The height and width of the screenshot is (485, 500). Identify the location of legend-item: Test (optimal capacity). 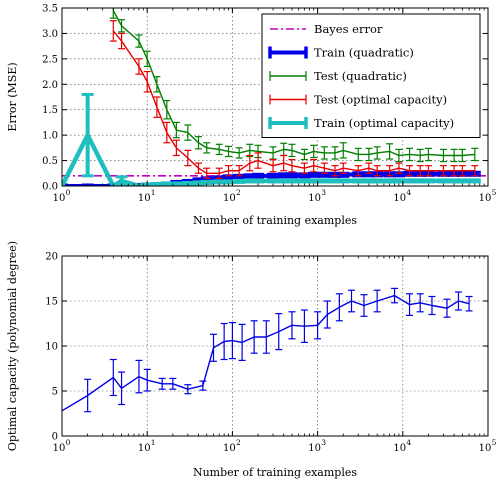
(358, 100).